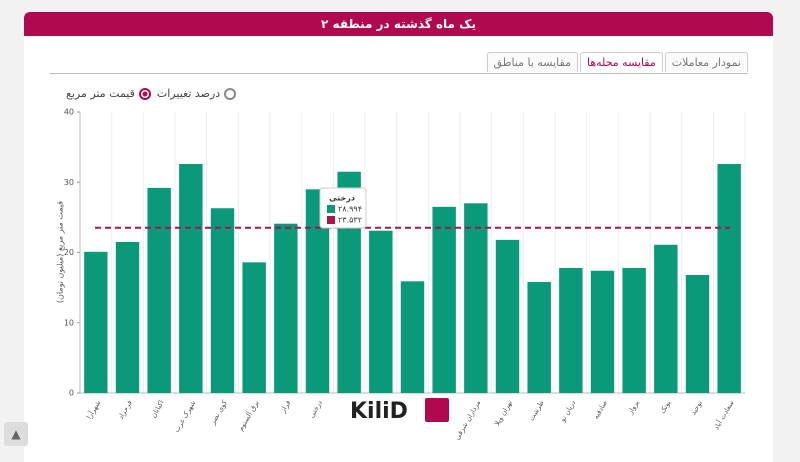 The width and height of the screenshot is (800, 462). I want to click on tab-line, so click(399, 73).